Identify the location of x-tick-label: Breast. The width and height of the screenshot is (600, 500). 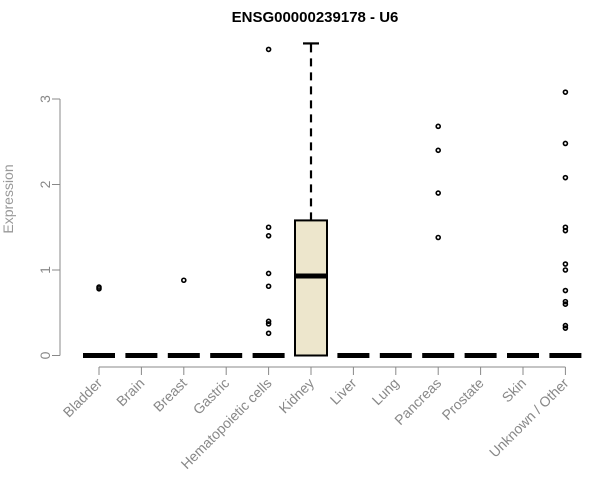
(170, 395).